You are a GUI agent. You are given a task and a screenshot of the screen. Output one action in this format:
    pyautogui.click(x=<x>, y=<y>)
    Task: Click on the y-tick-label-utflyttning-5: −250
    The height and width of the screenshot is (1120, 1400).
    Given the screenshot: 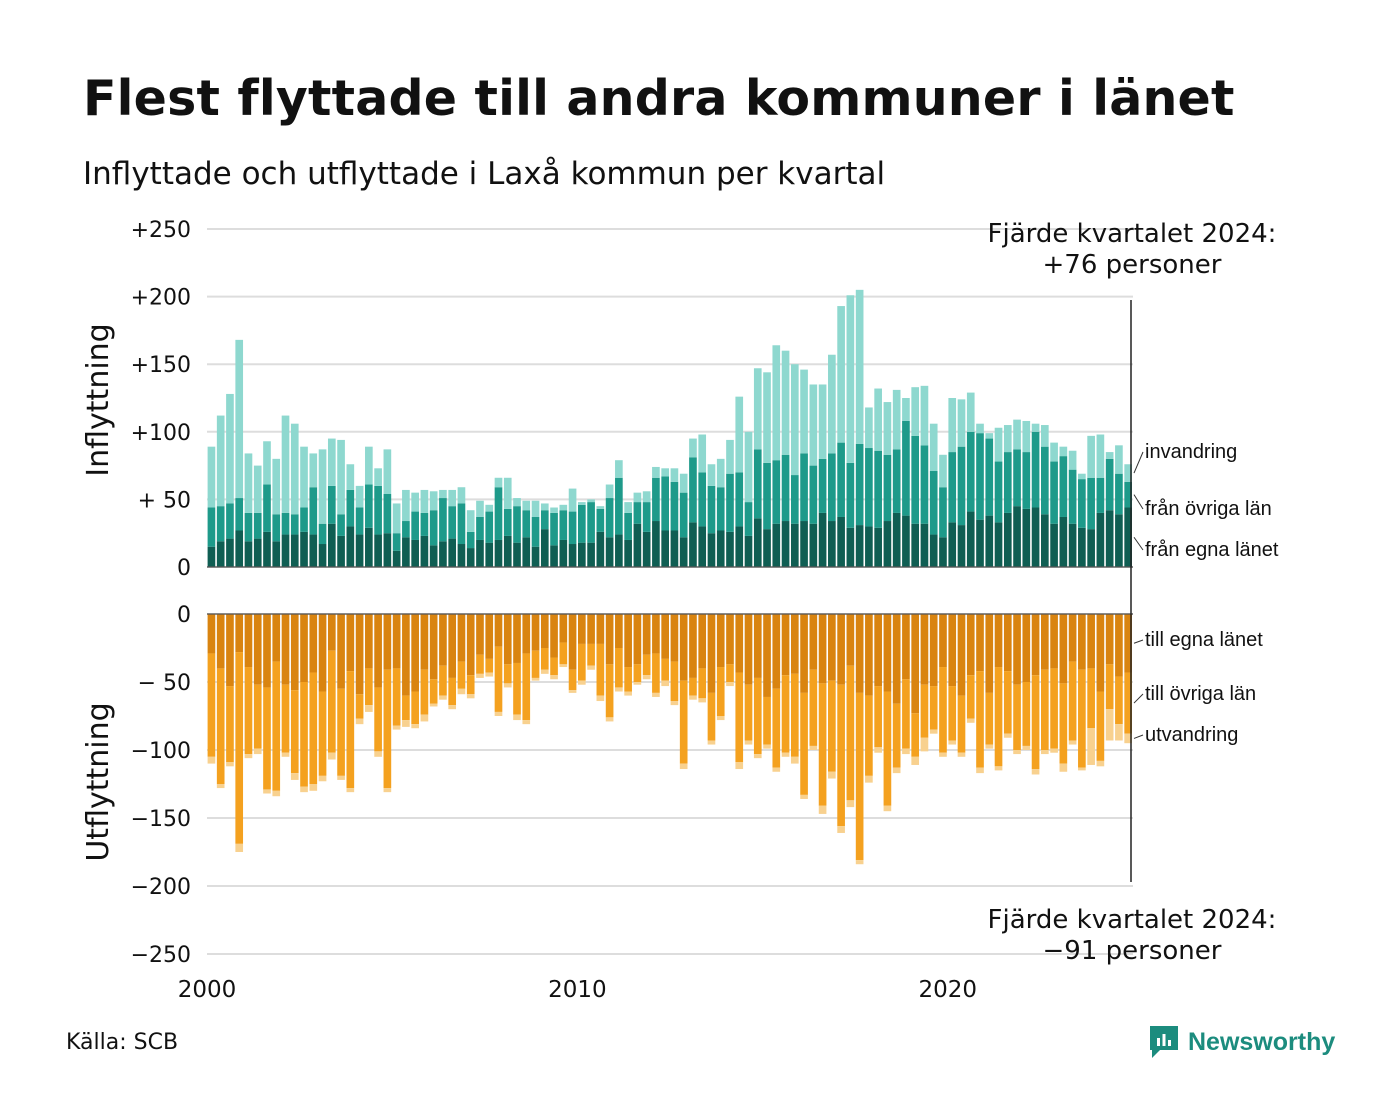 What is the action you would take?
    pyautogui.click(x=161, y=955)
    